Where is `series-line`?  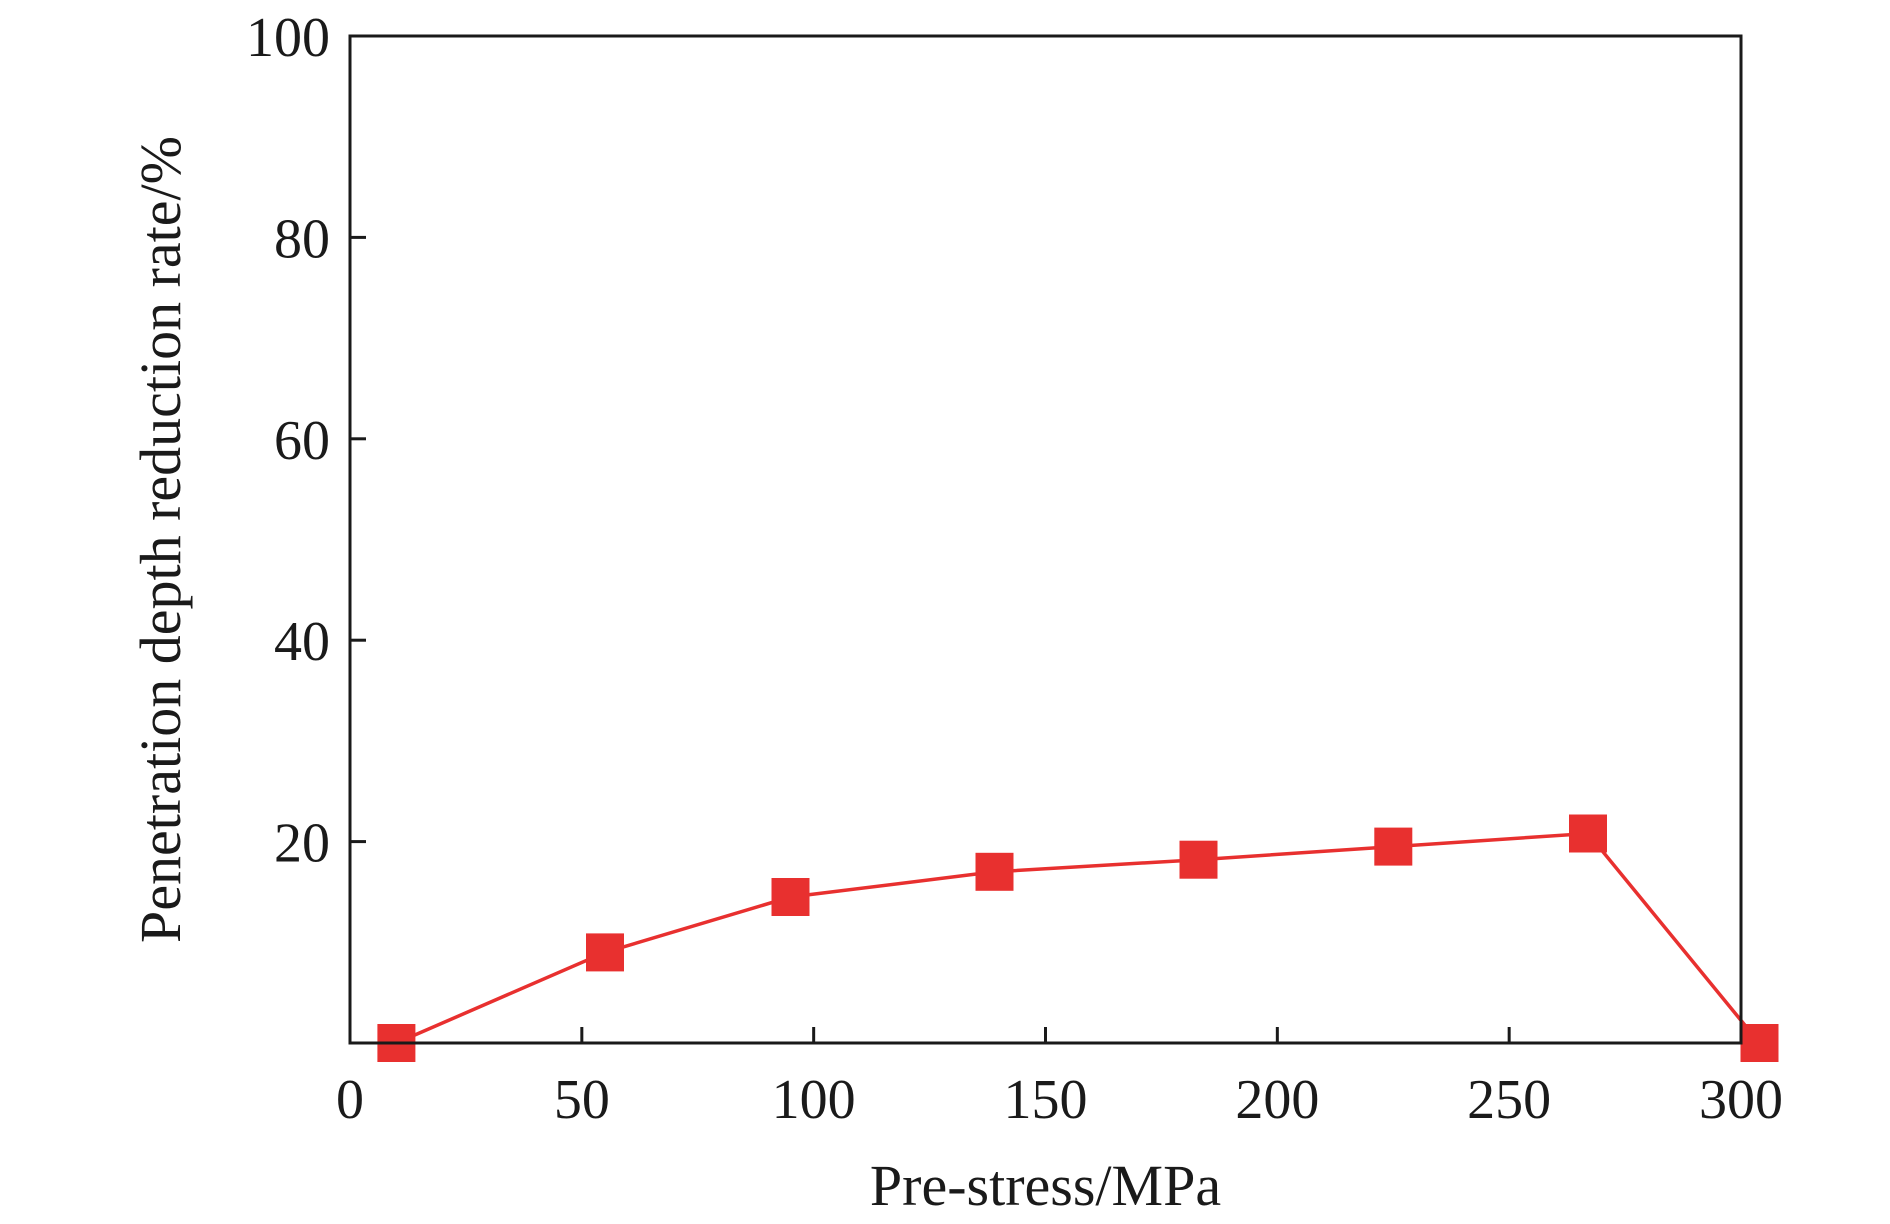
series-line is located at coordinates (1078, 938).